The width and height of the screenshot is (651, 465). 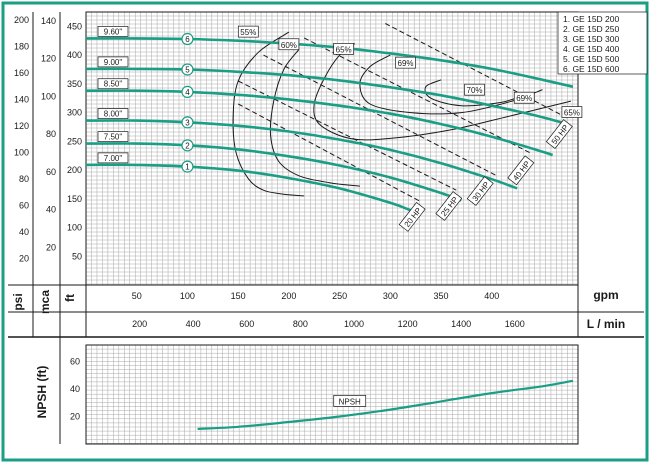 I want to click on series-number: 6, so click(x=187, y=39).